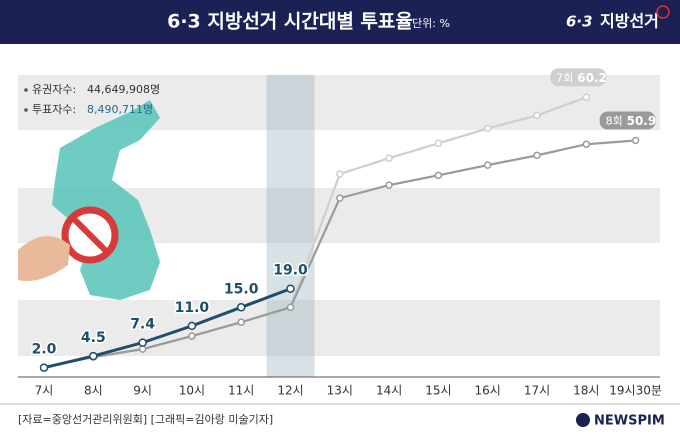  What do you see at coordinates (290, 22) in the screenshot?
I see `chart-title: 6·3 지방선거 시간대별 투표율` at bounding box center [290, 22].